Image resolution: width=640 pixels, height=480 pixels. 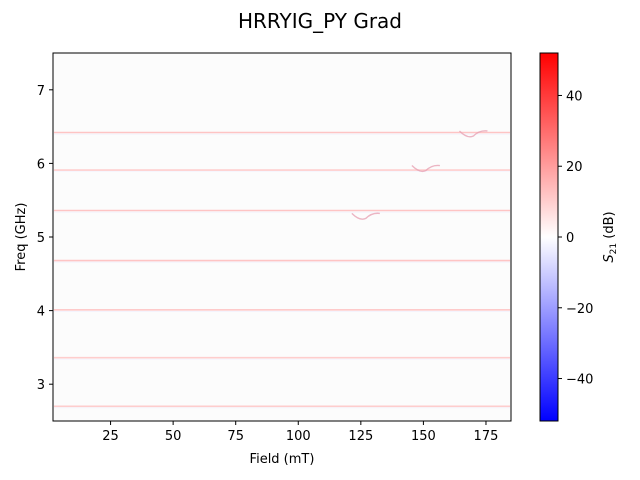 I want to click on colorbar: −40 −20 0 20 40 S21 (dB), so click(x=579, y=237).